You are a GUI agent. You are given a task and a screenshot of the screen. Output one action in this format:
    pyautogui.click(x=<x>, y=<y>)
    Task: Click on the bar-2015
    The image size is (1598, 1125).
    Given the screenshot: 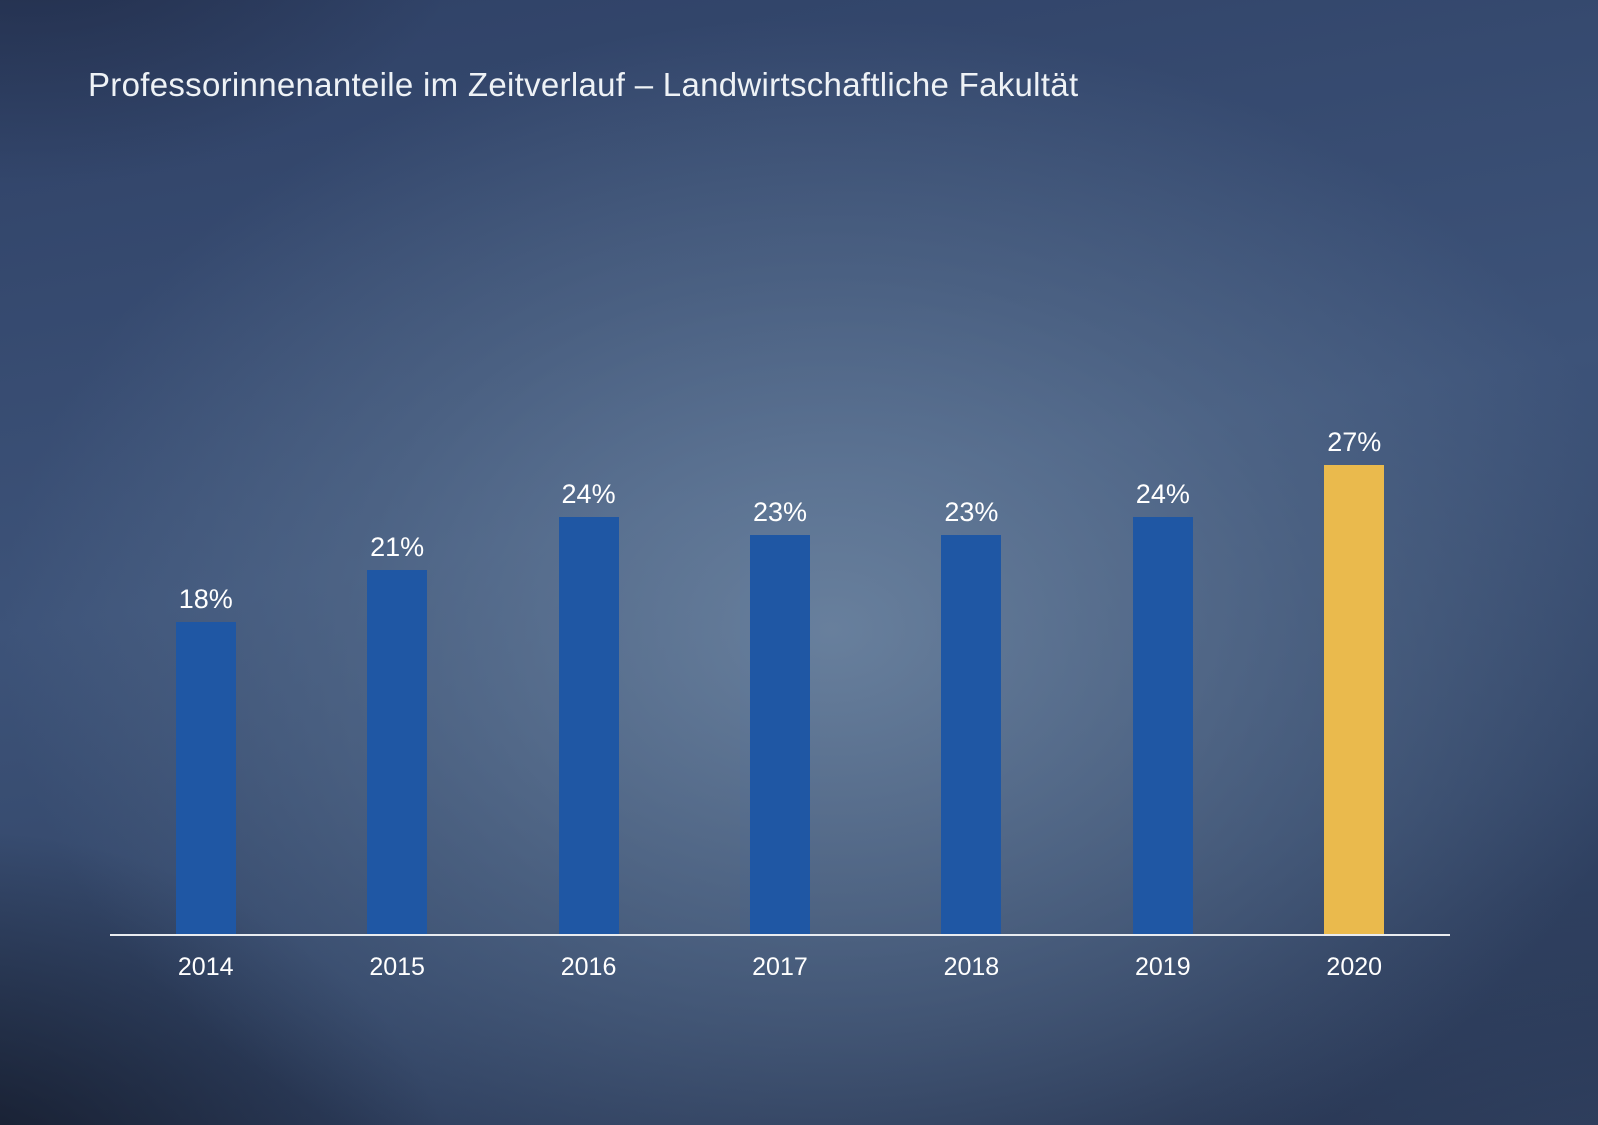 What is the action you would take?
    pyautogui.click(x=397, y=752)
    